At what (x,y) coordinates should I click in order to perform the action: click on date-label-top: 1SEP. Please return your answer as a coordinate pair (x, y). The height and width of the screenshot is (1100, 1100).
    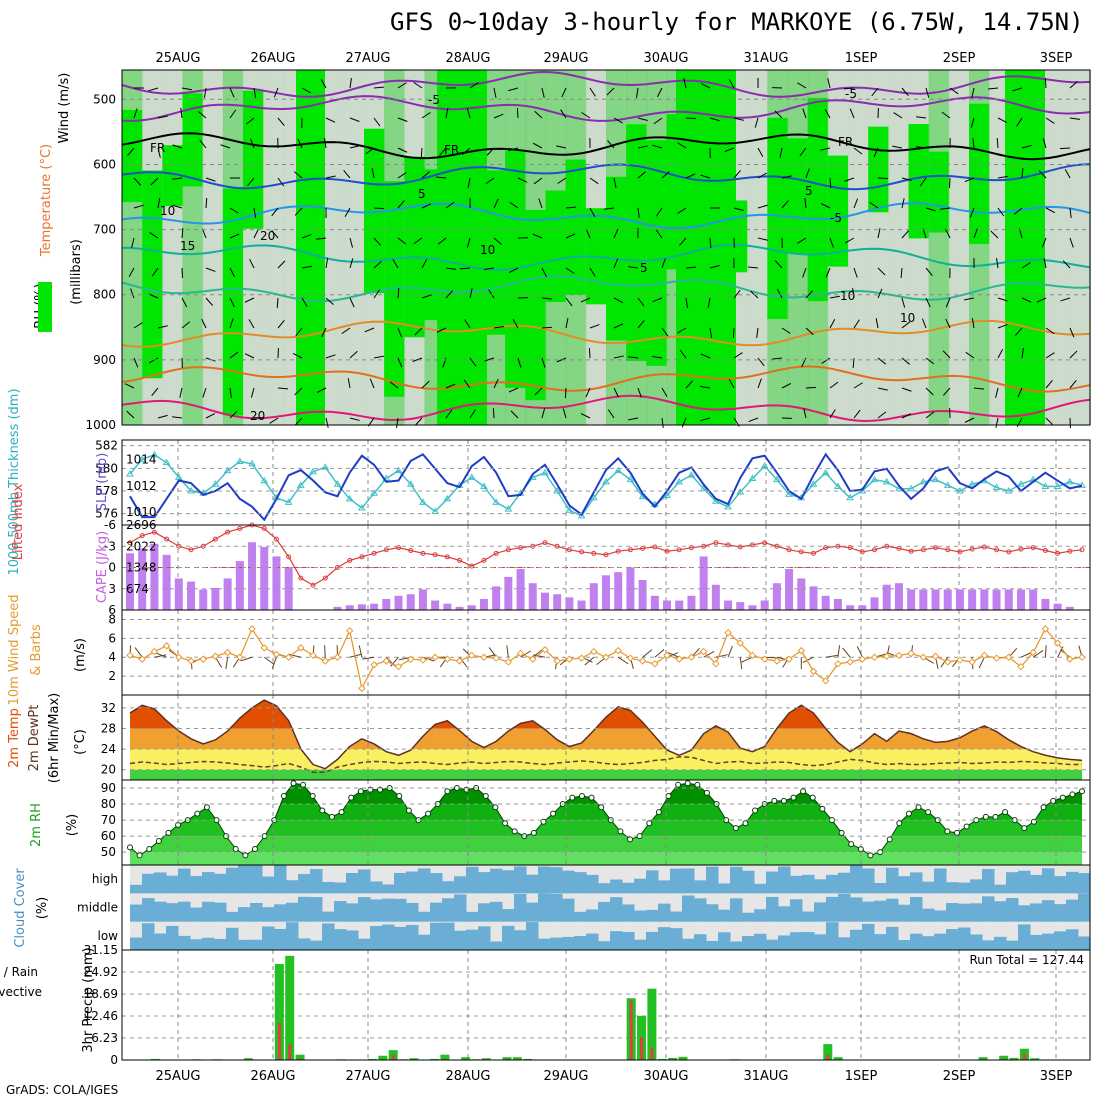
    Looking at the image, I should click on (861, 58).